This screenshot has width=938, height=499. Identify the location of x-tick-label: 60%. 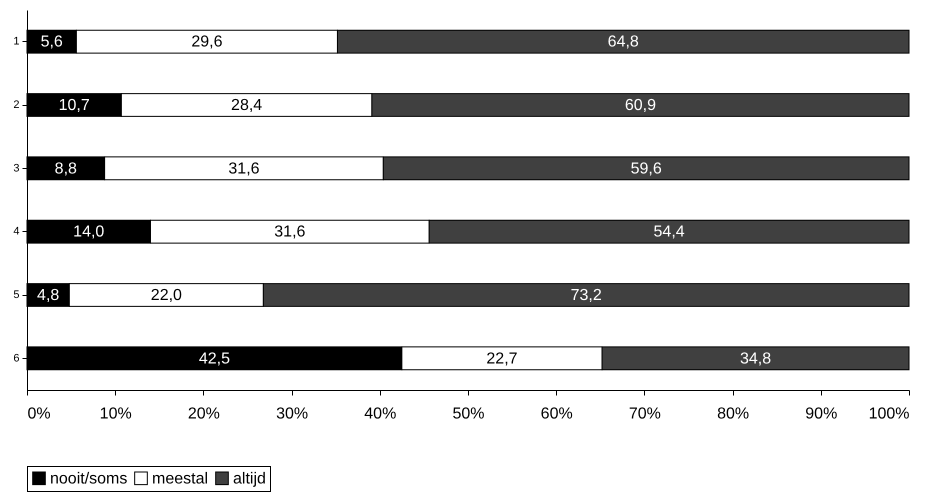
(556, 414).